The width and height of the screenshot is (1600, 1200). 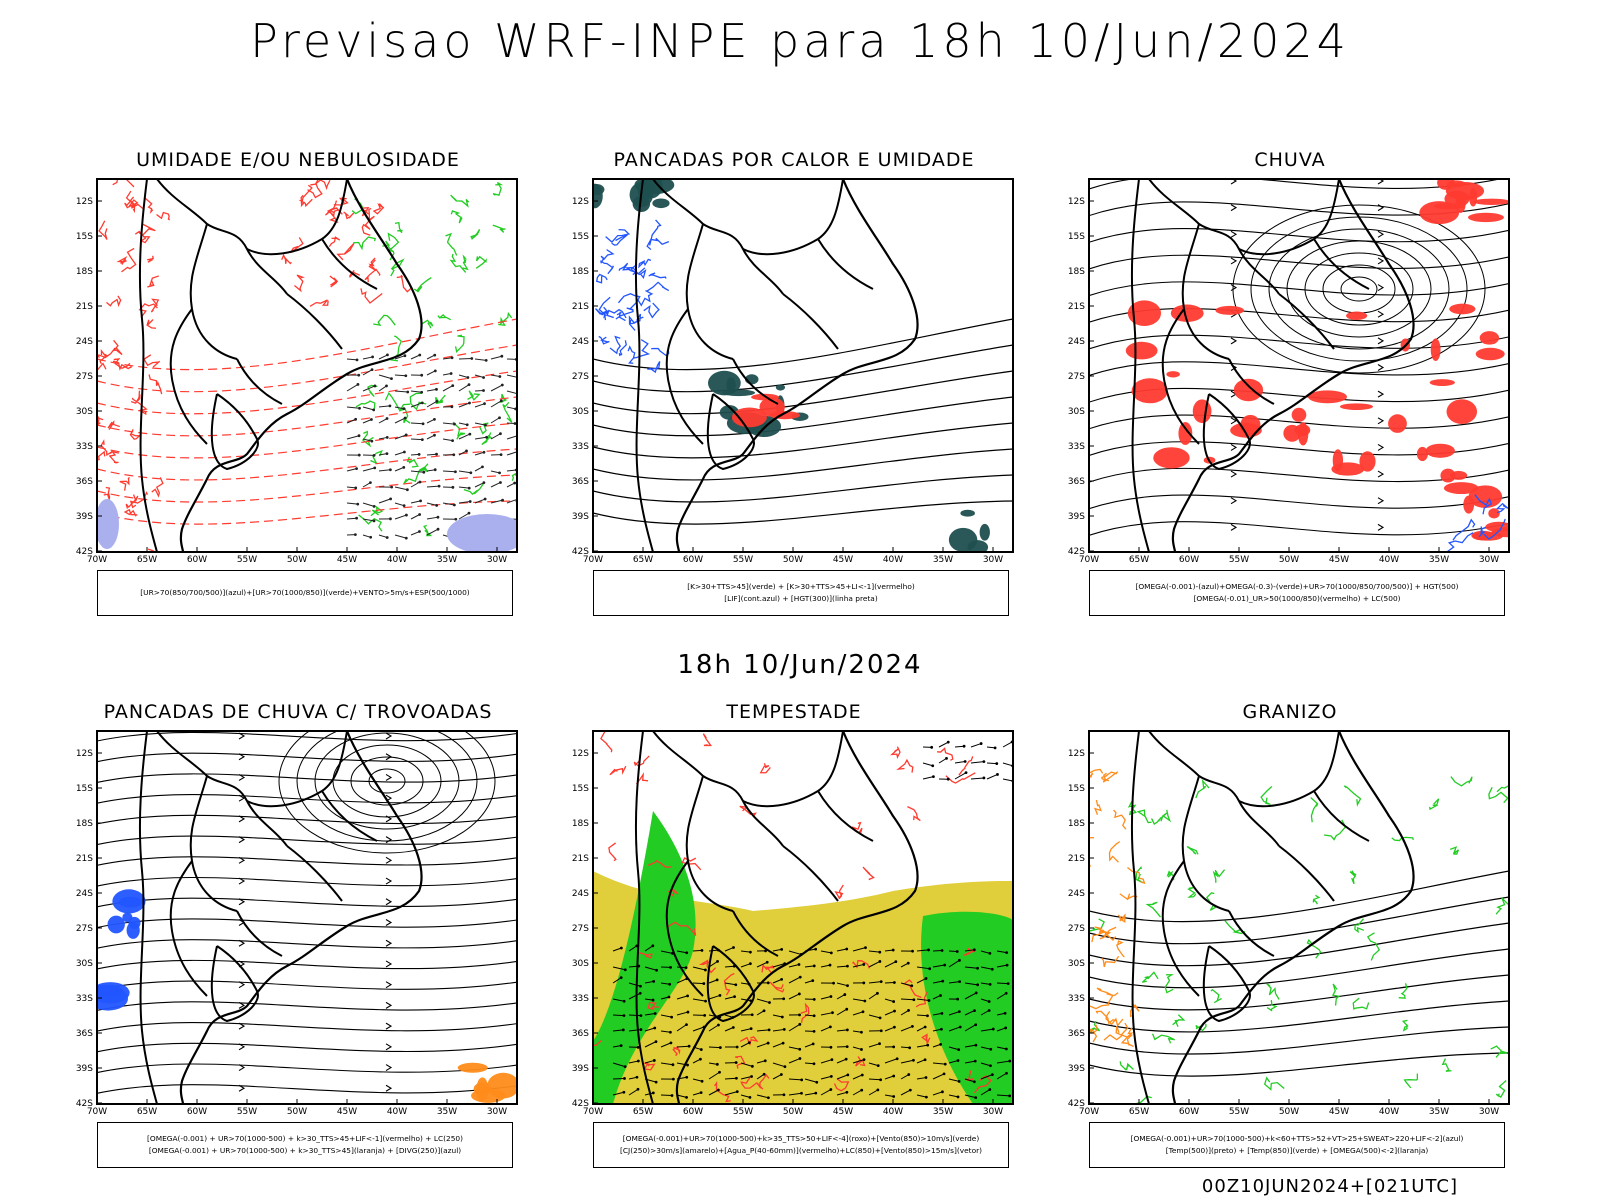 I want to click on map-frame, so click(x=307, y=365).